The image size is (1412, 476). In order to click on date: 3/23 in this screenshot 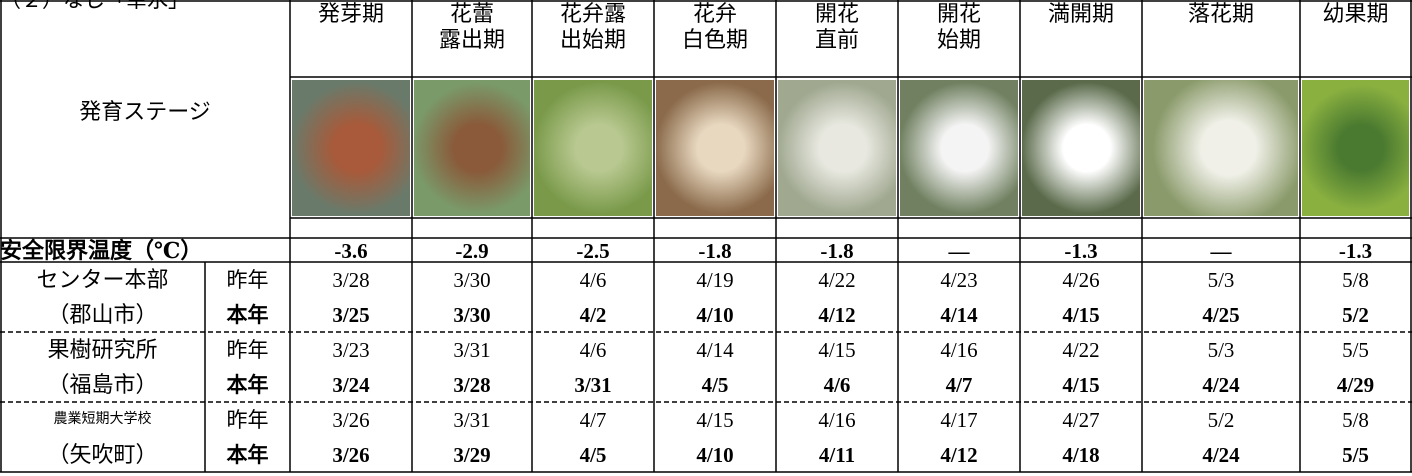, I will do `click(351, 350)`.